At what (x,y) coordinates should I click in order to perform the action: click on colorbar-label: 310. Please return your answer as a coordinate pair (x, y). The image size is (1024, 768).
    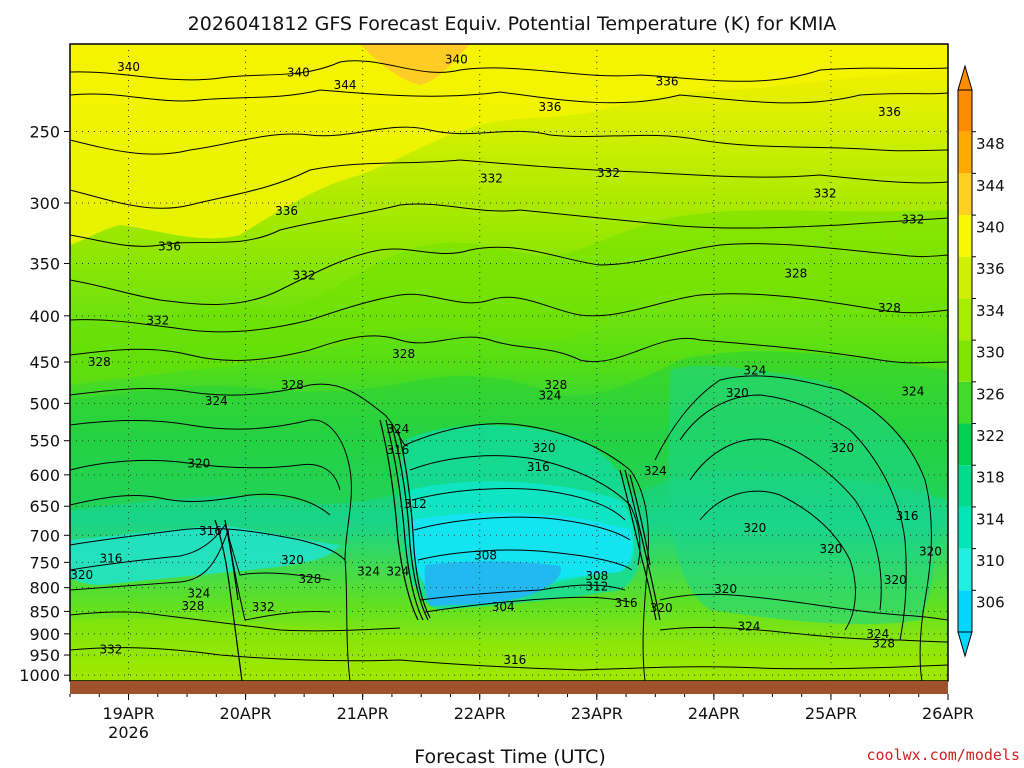
    Looking at the image, I should click on (990, 561).